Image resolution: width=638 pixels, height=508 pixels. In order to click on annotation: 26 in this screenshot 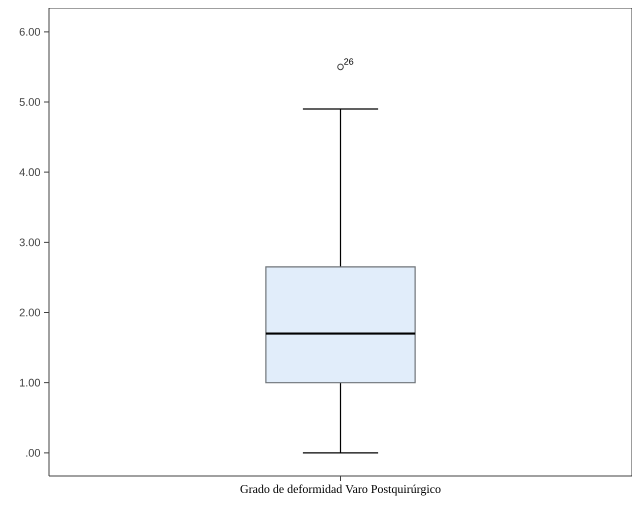, I will do `click(349, 61)`.